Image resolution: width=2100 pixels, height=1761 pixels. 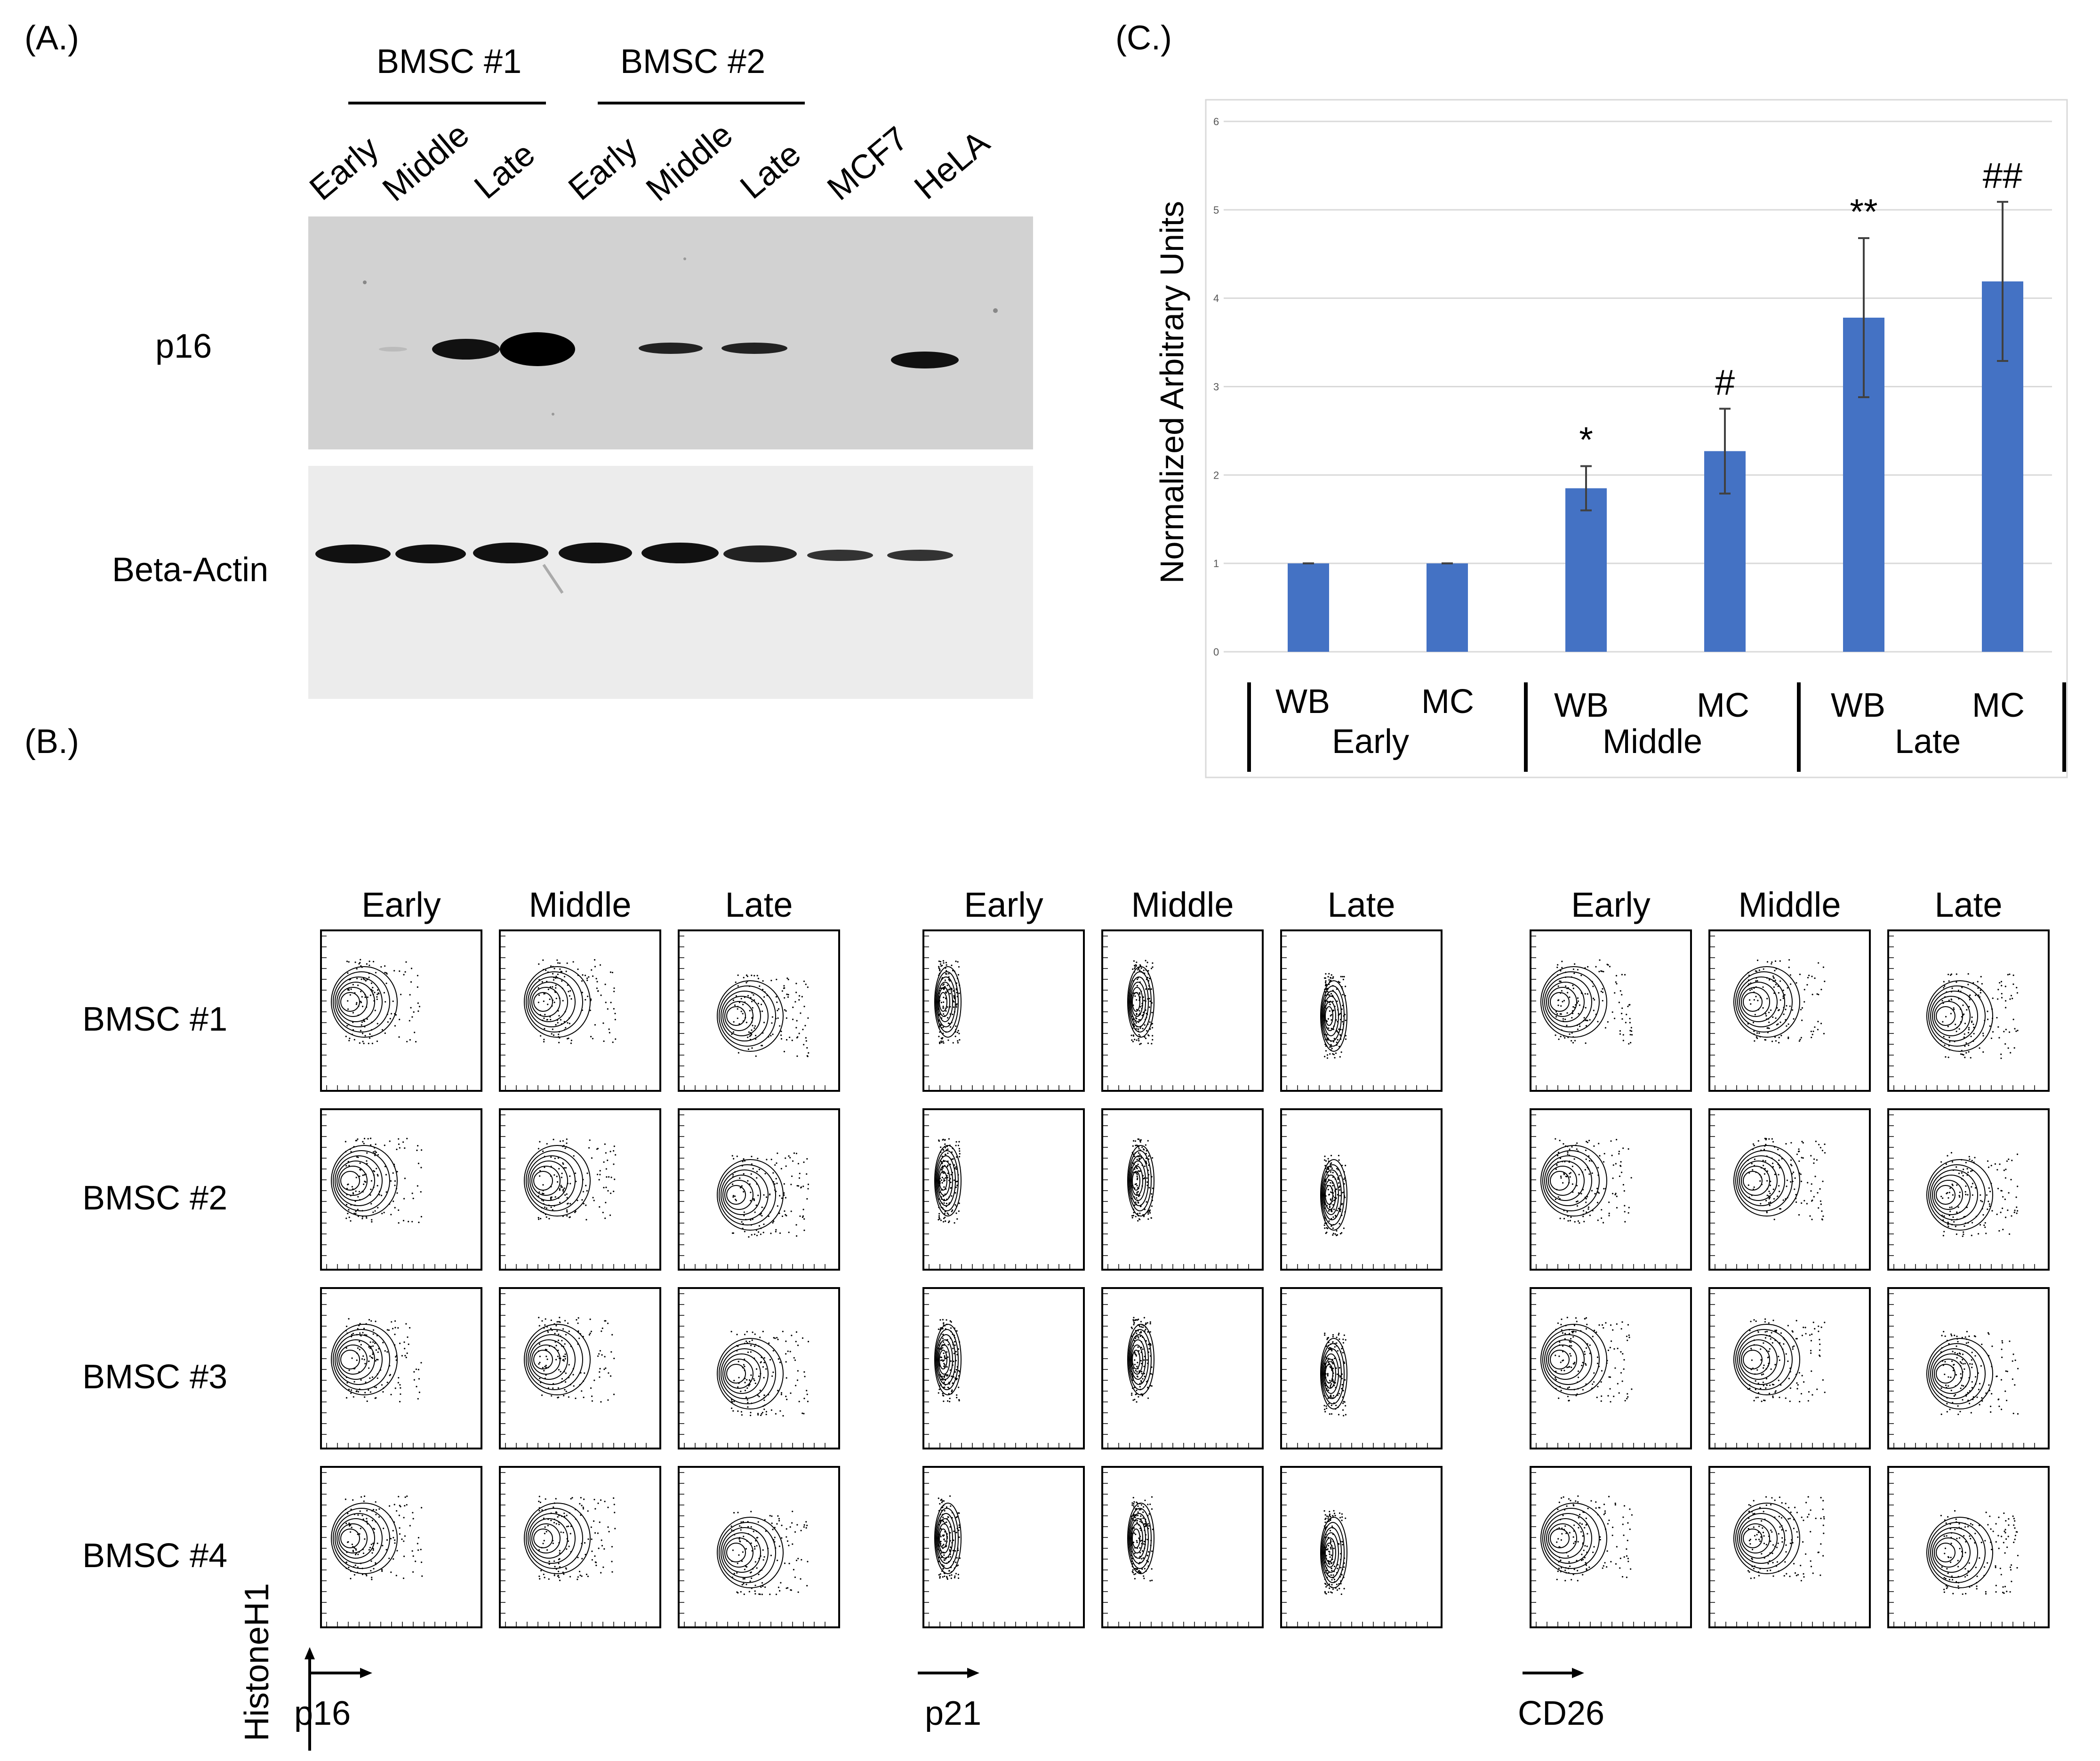 I want to click on marker-label-cd26: CD26, so click(x=1561, y=1713).